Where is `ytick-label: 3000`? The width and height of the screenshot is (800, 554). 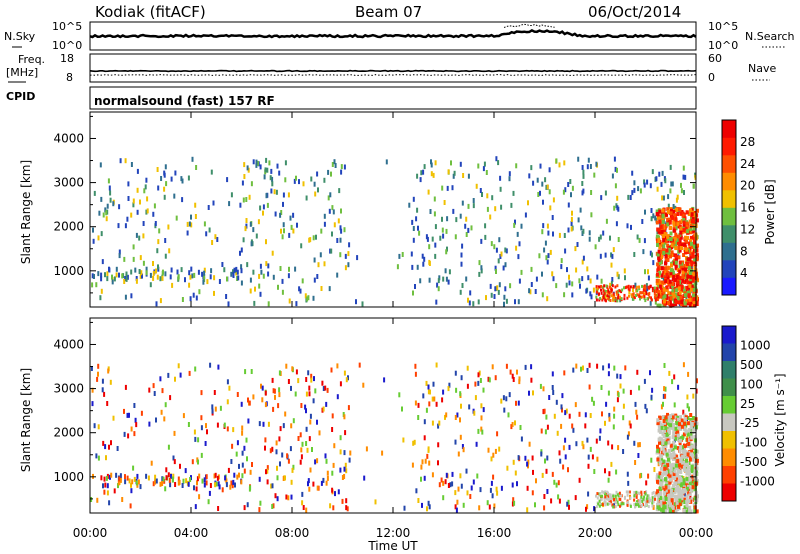
ytick-label: 3000 is located at coordinates (68, 389).